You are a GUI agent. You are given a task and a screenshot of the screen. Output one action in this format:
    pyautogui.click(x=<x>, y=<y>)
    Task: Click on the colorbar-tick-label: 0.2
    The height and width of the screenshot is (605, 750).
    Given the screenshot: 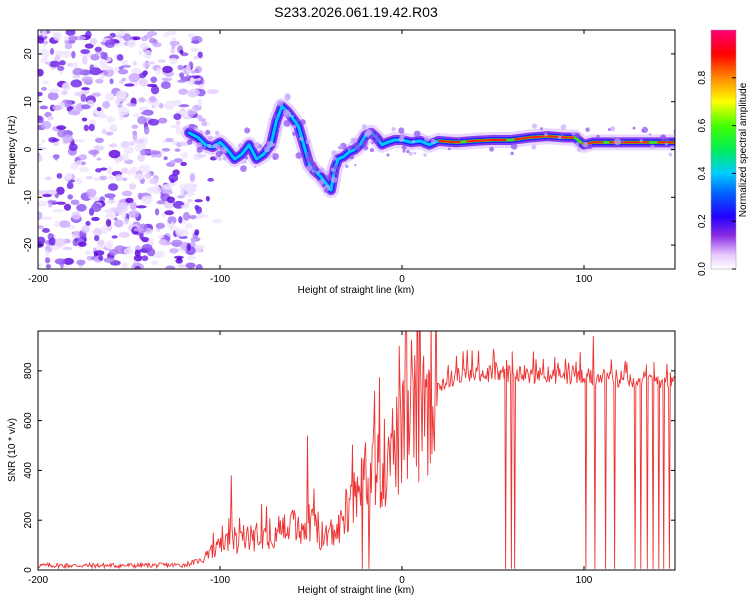 What is the action you would take?
    pyautogui.click(x=702, y=221)
    